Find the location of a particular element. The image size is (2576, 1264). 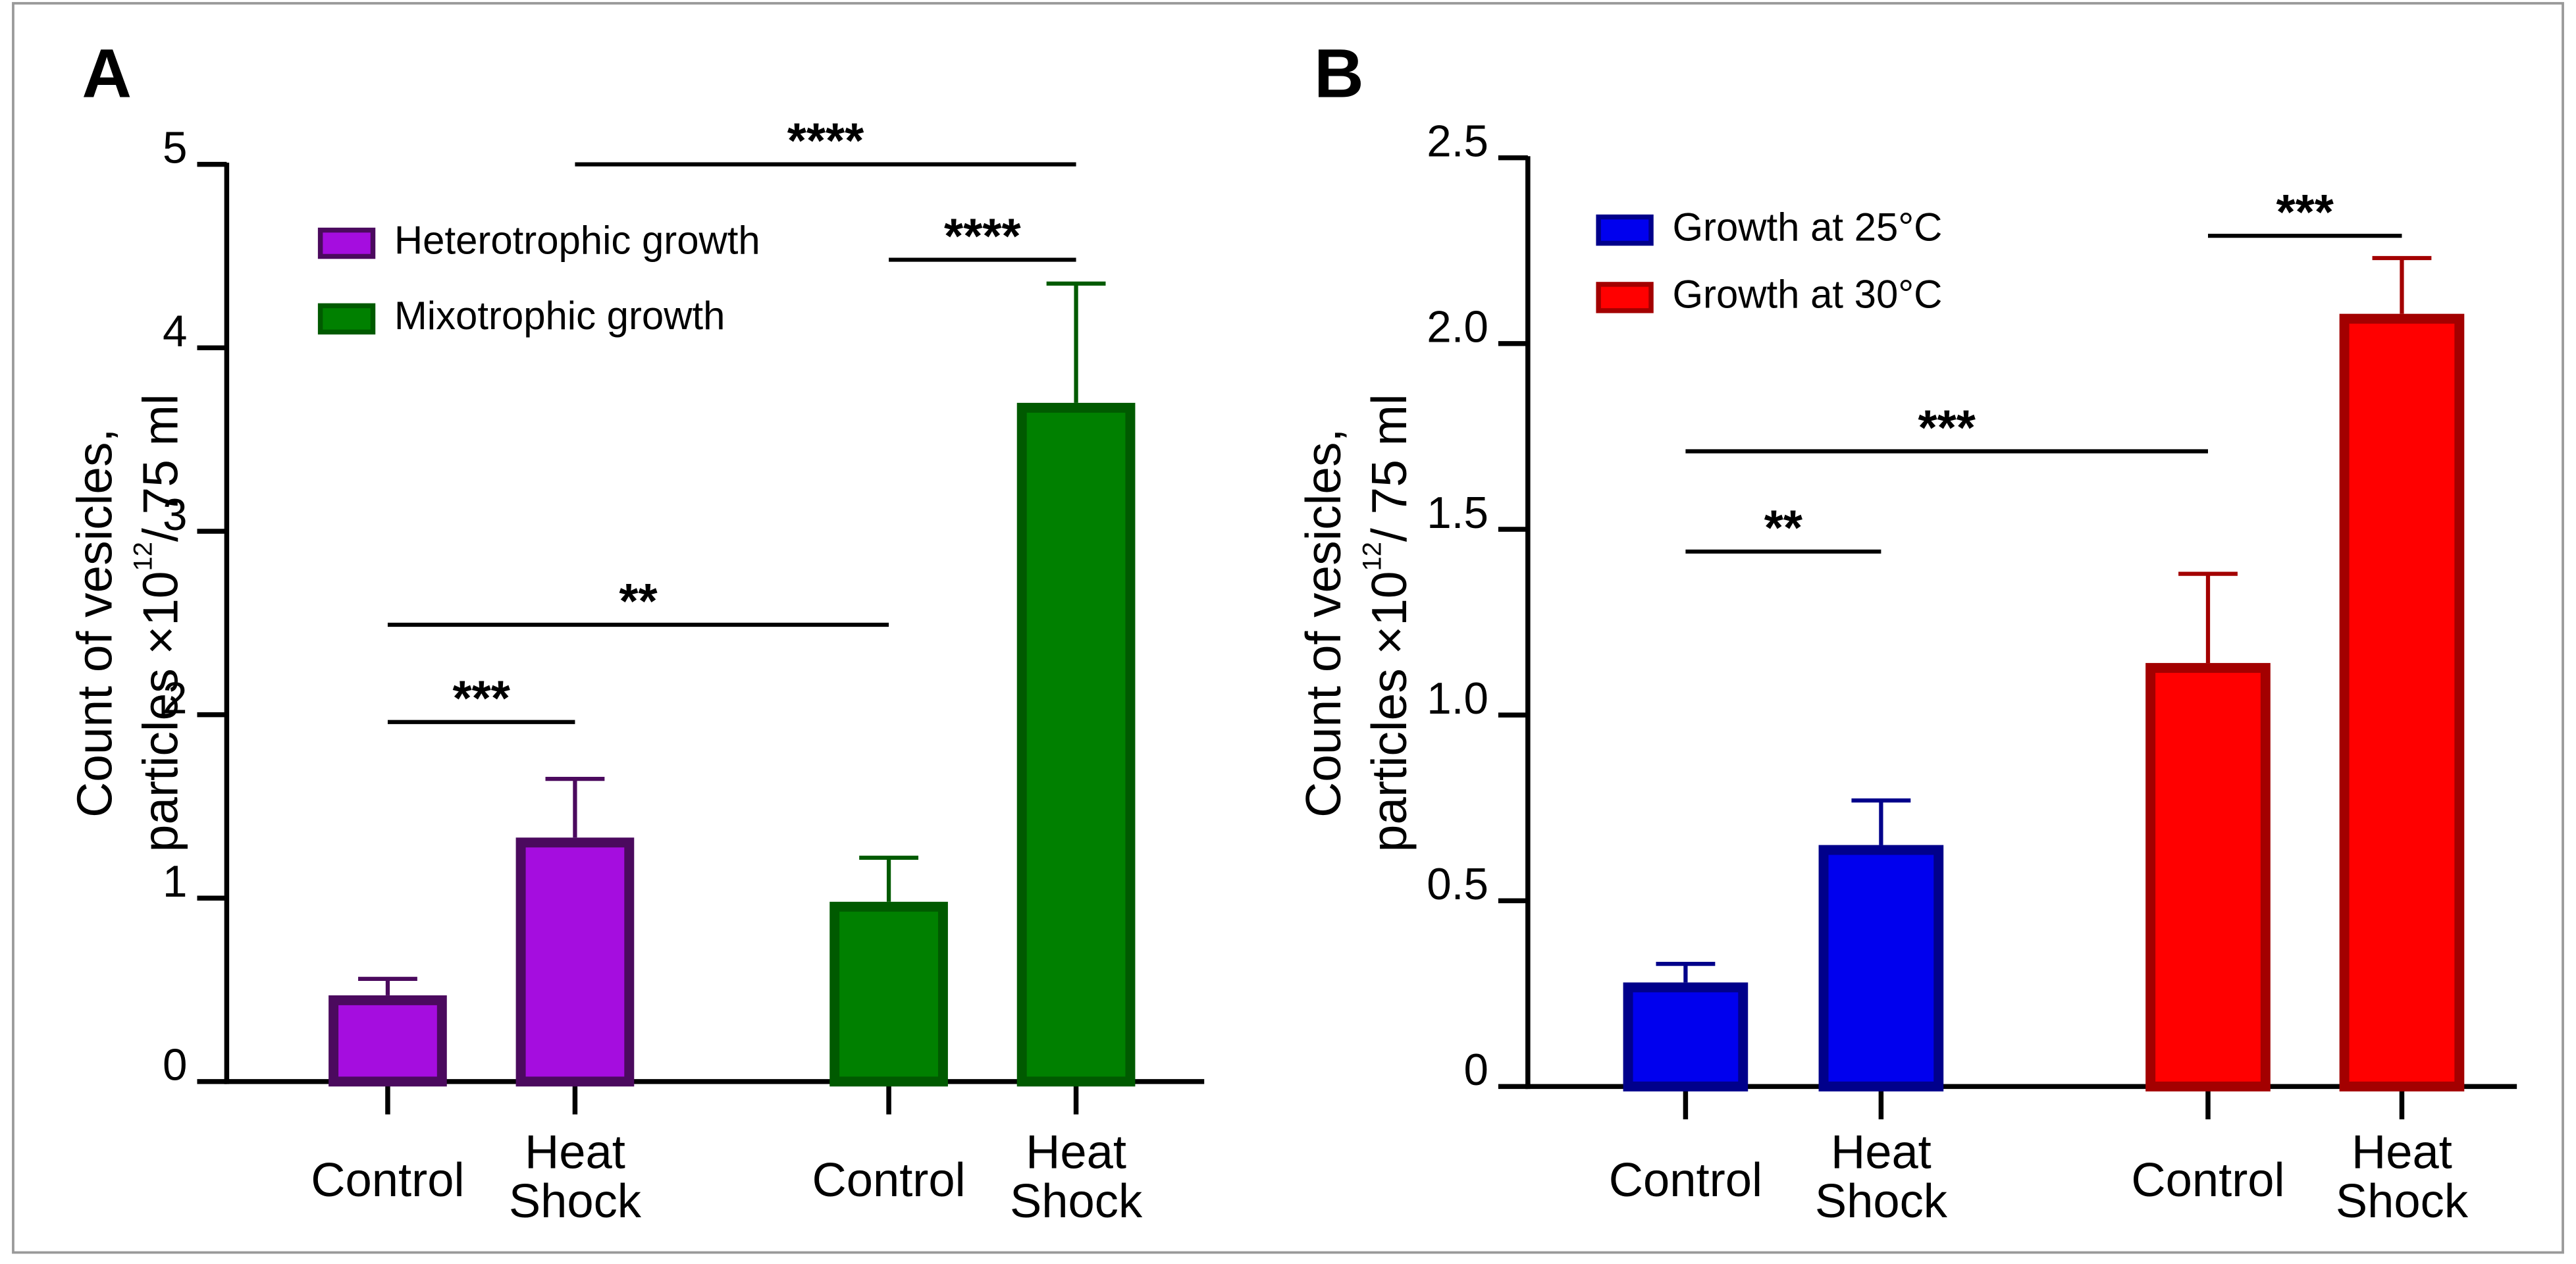

legend-label: Growth at 25°C is located at coordinates (1807, 227).